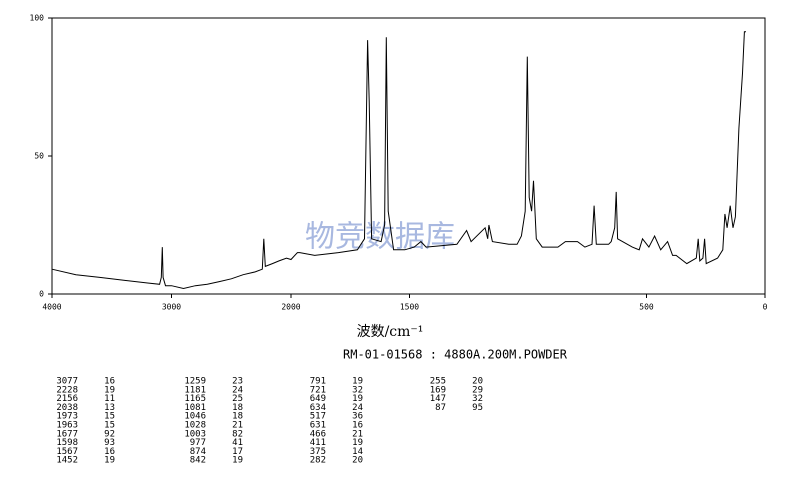 The image size is (794, 482). Describe the element at coordinates (67, 434) in the screenshot. I see `peak-wavenumber: 1677` at that location.